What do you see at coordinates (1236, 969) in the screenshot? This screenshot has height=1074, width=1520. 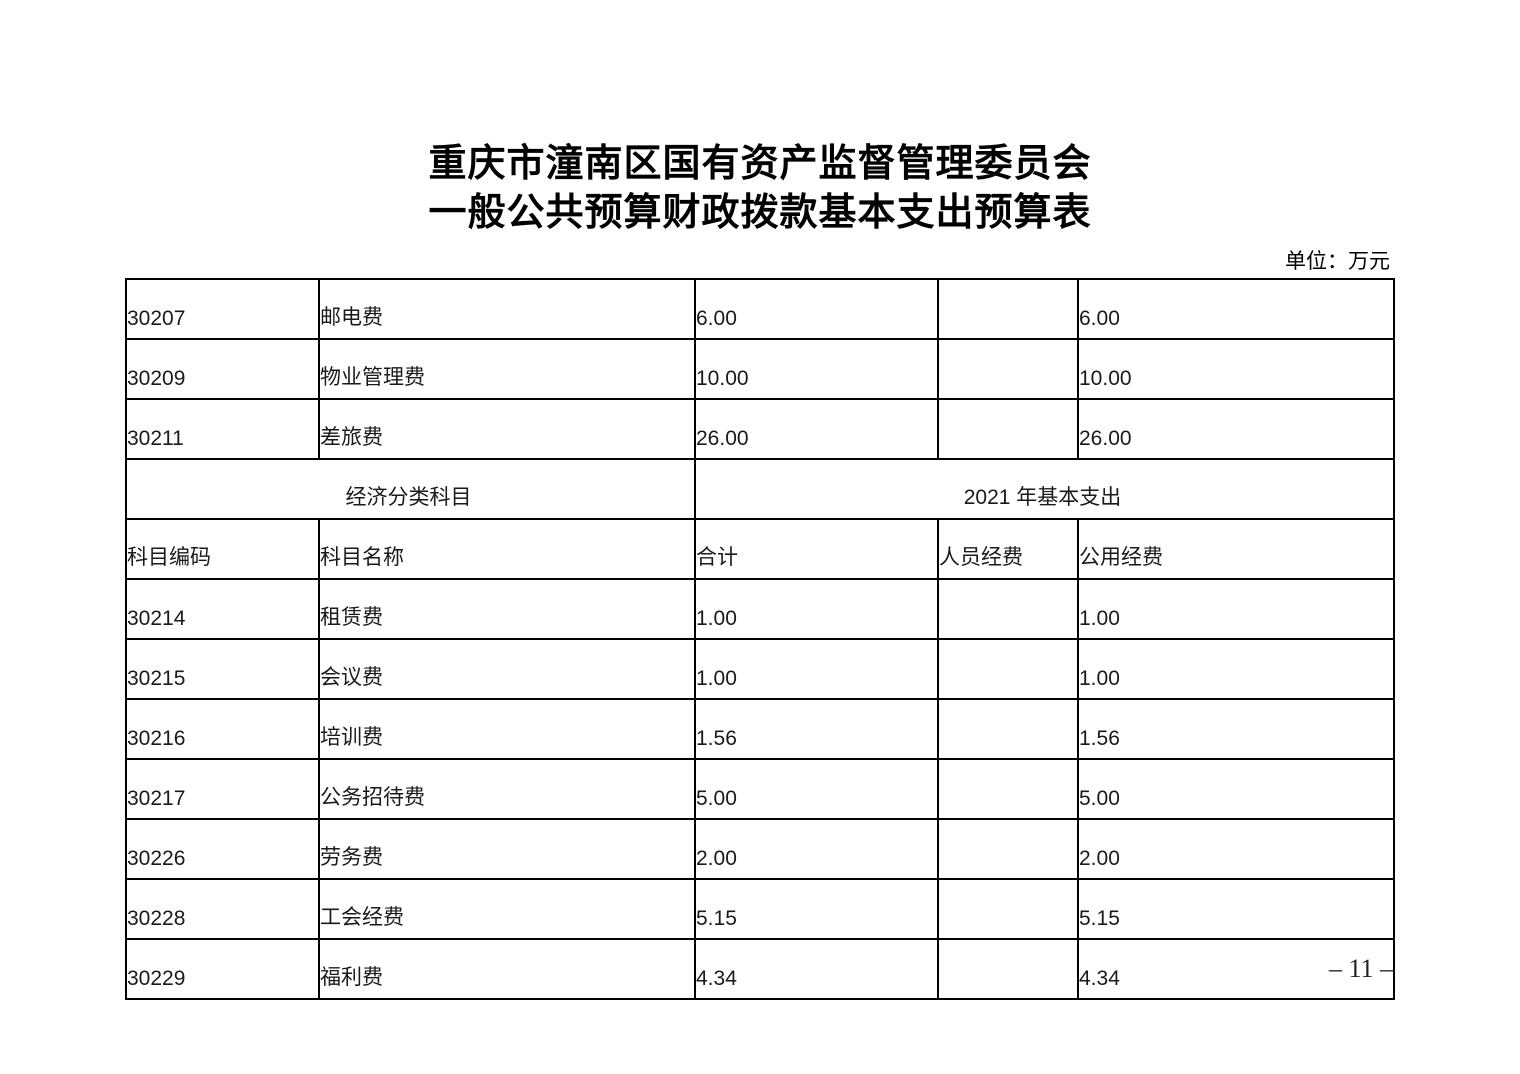 I see `public-cell: 4.34` at bounding box center [1236, 969].